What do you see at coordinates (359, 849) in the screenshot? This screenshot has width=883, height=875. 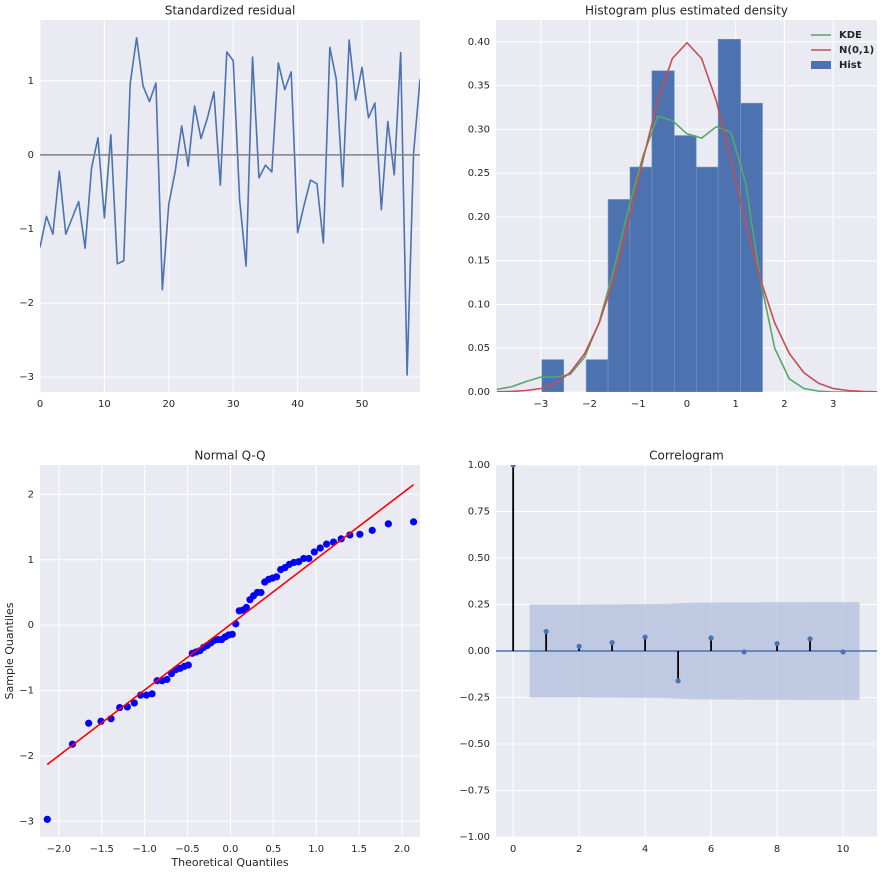 I see `x-tick-label: 1.5` at bounding box center [359, 849].